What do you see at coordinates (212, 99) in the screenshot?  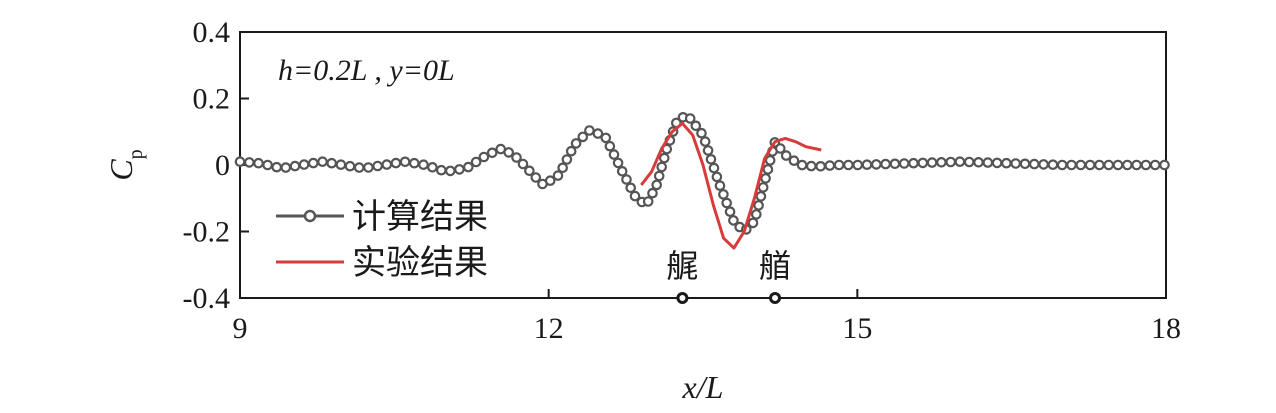 I see `y-tick-label: 0.2` at bounding box center [212, 99].